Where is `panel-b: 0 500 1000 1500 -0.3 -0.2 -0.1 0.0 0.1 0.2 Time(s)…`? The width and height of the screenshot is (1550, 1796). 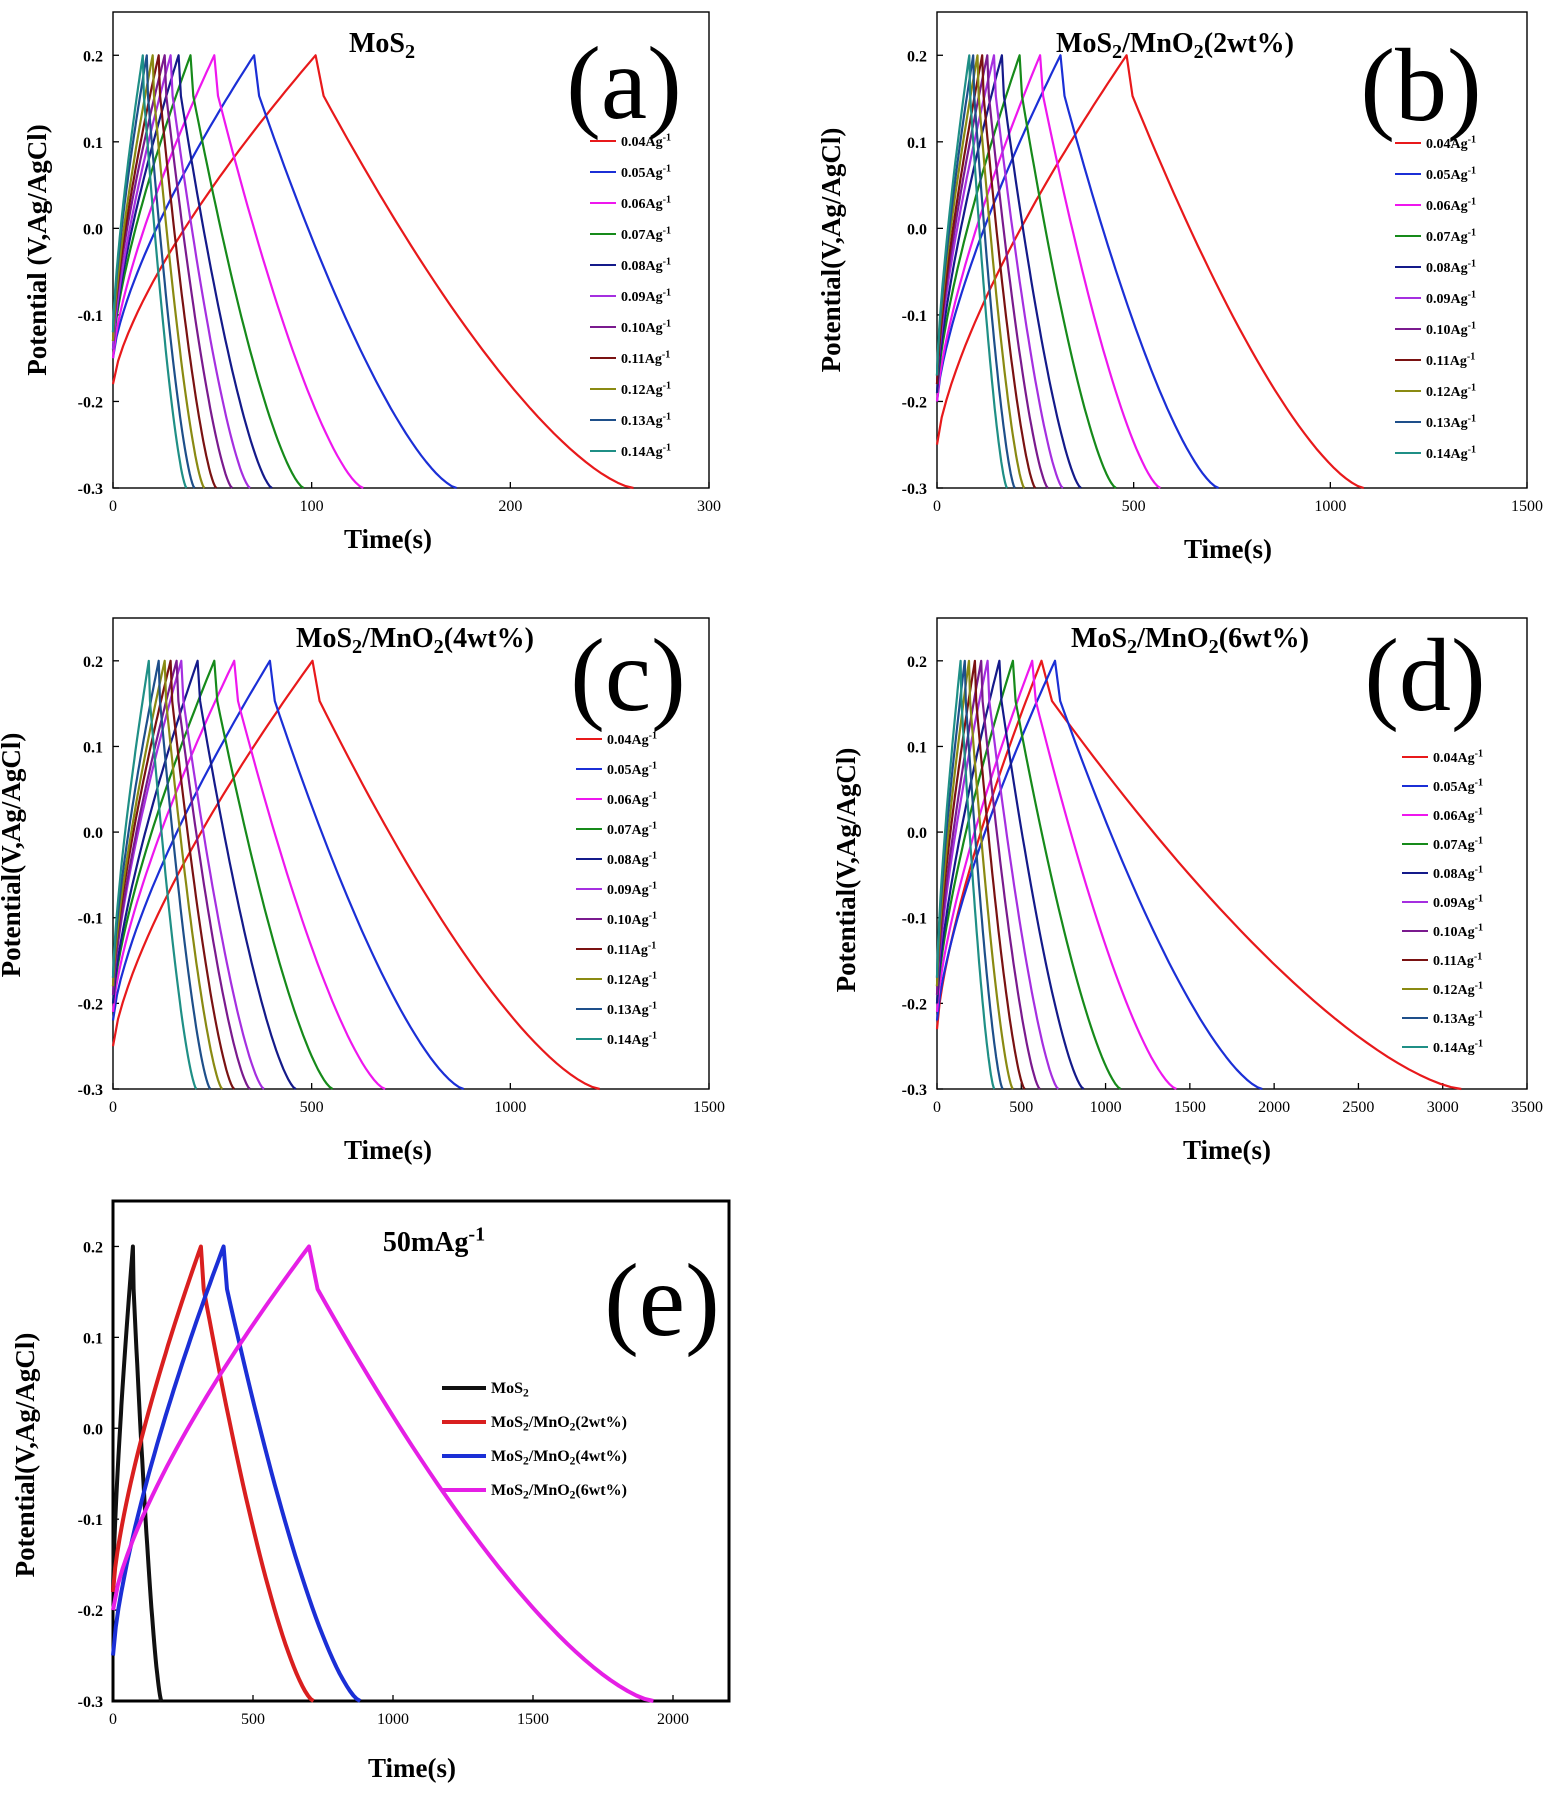
panel-b: 0 500 1000 1500 -0.3 -0.2 -0.1 0.0 0.1 0.2 Time(s)… is located at coordinates (1179, 287).